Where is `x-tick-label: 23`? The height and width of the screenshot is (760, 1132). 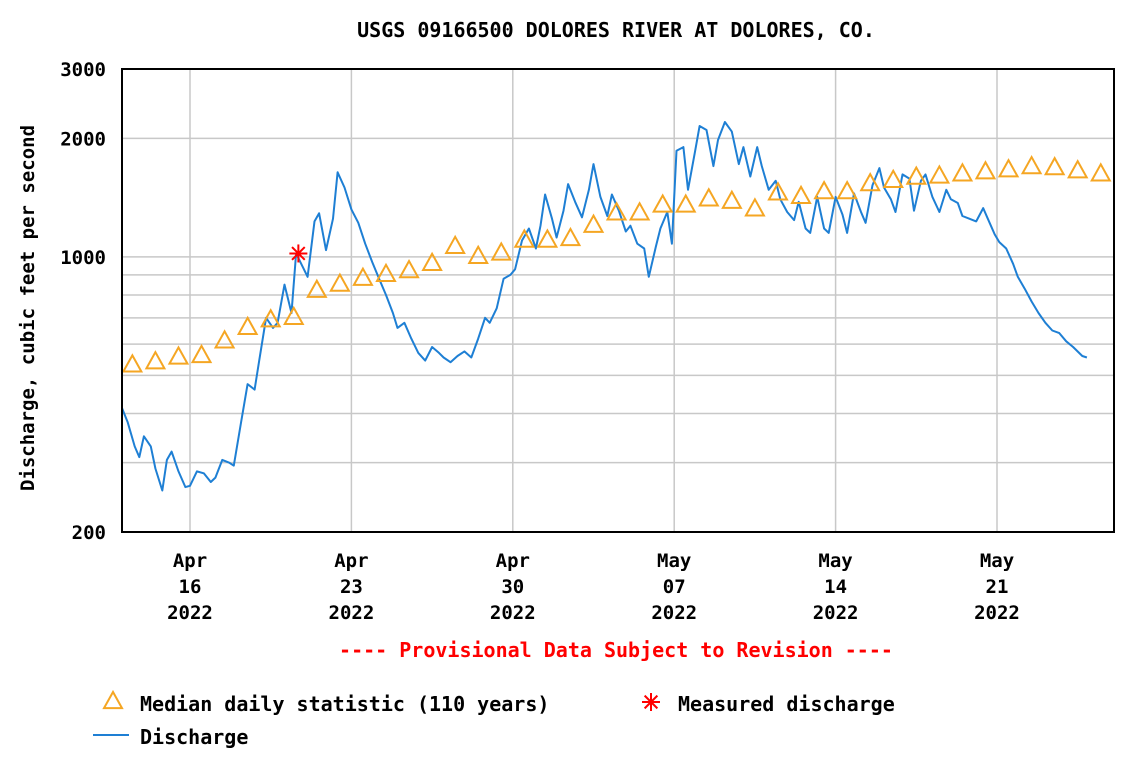
x-tick-label: 23 is located at coordinates (351, 587).